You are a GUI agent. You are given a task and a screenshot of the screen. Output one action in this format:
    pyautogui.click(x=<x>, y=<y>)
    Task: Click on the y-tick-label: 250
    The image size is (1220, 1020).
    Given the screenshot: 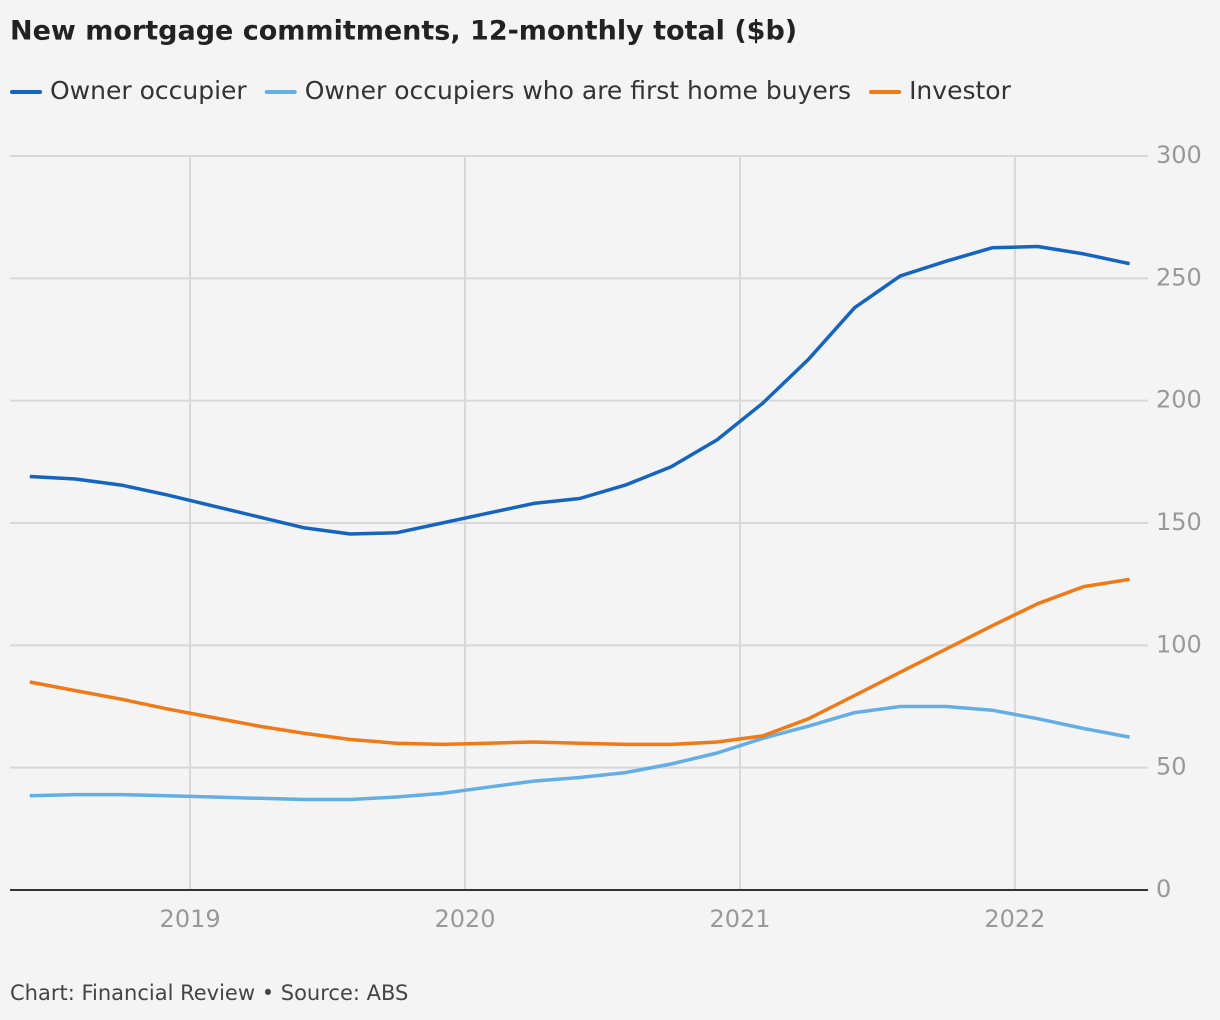 What is the action you would take?
    pyautogui.click(x=1179, y=277)
    